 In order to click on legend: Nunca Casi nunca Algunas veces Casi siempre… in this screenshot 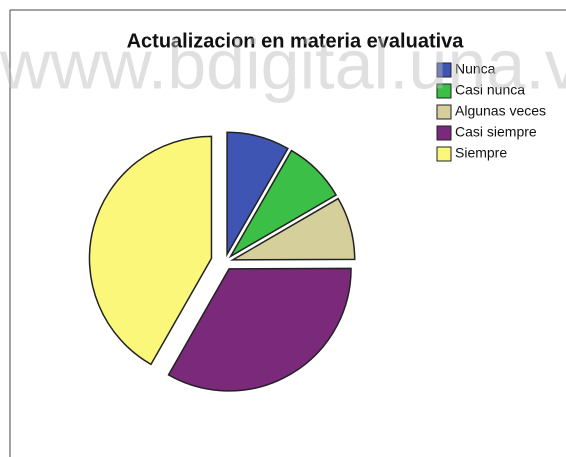, I will do `click(491, 111)`.